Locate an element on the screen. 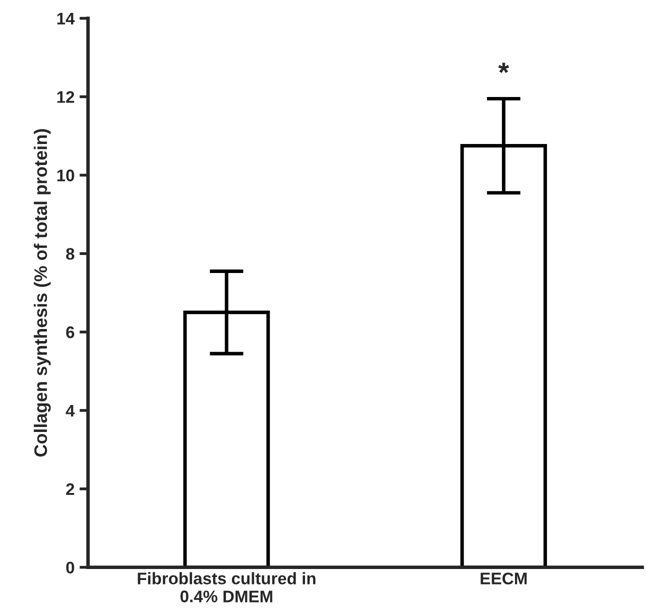  y-tick-label: 10 is located at coordinates (65, 176).